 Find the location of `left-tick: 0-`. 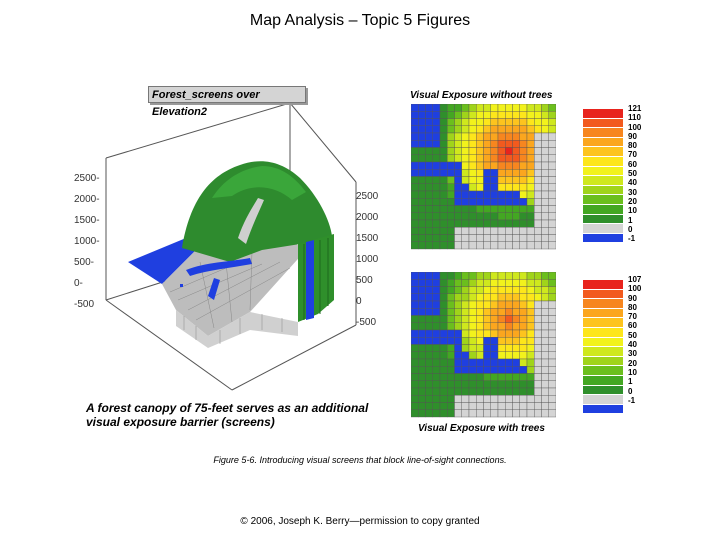

left-tick: 0- is located at coordinates (78, 283).